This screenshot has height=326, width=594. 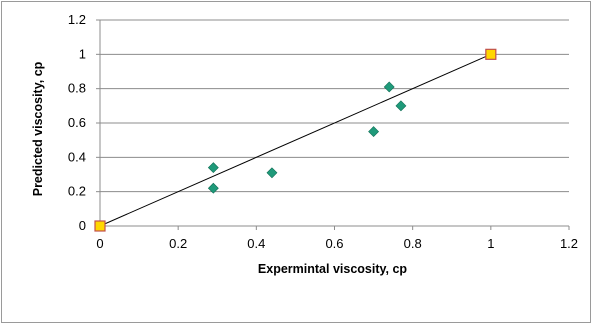 I want to click on y-tick-label-5: 1, so click(x=82, y=53).